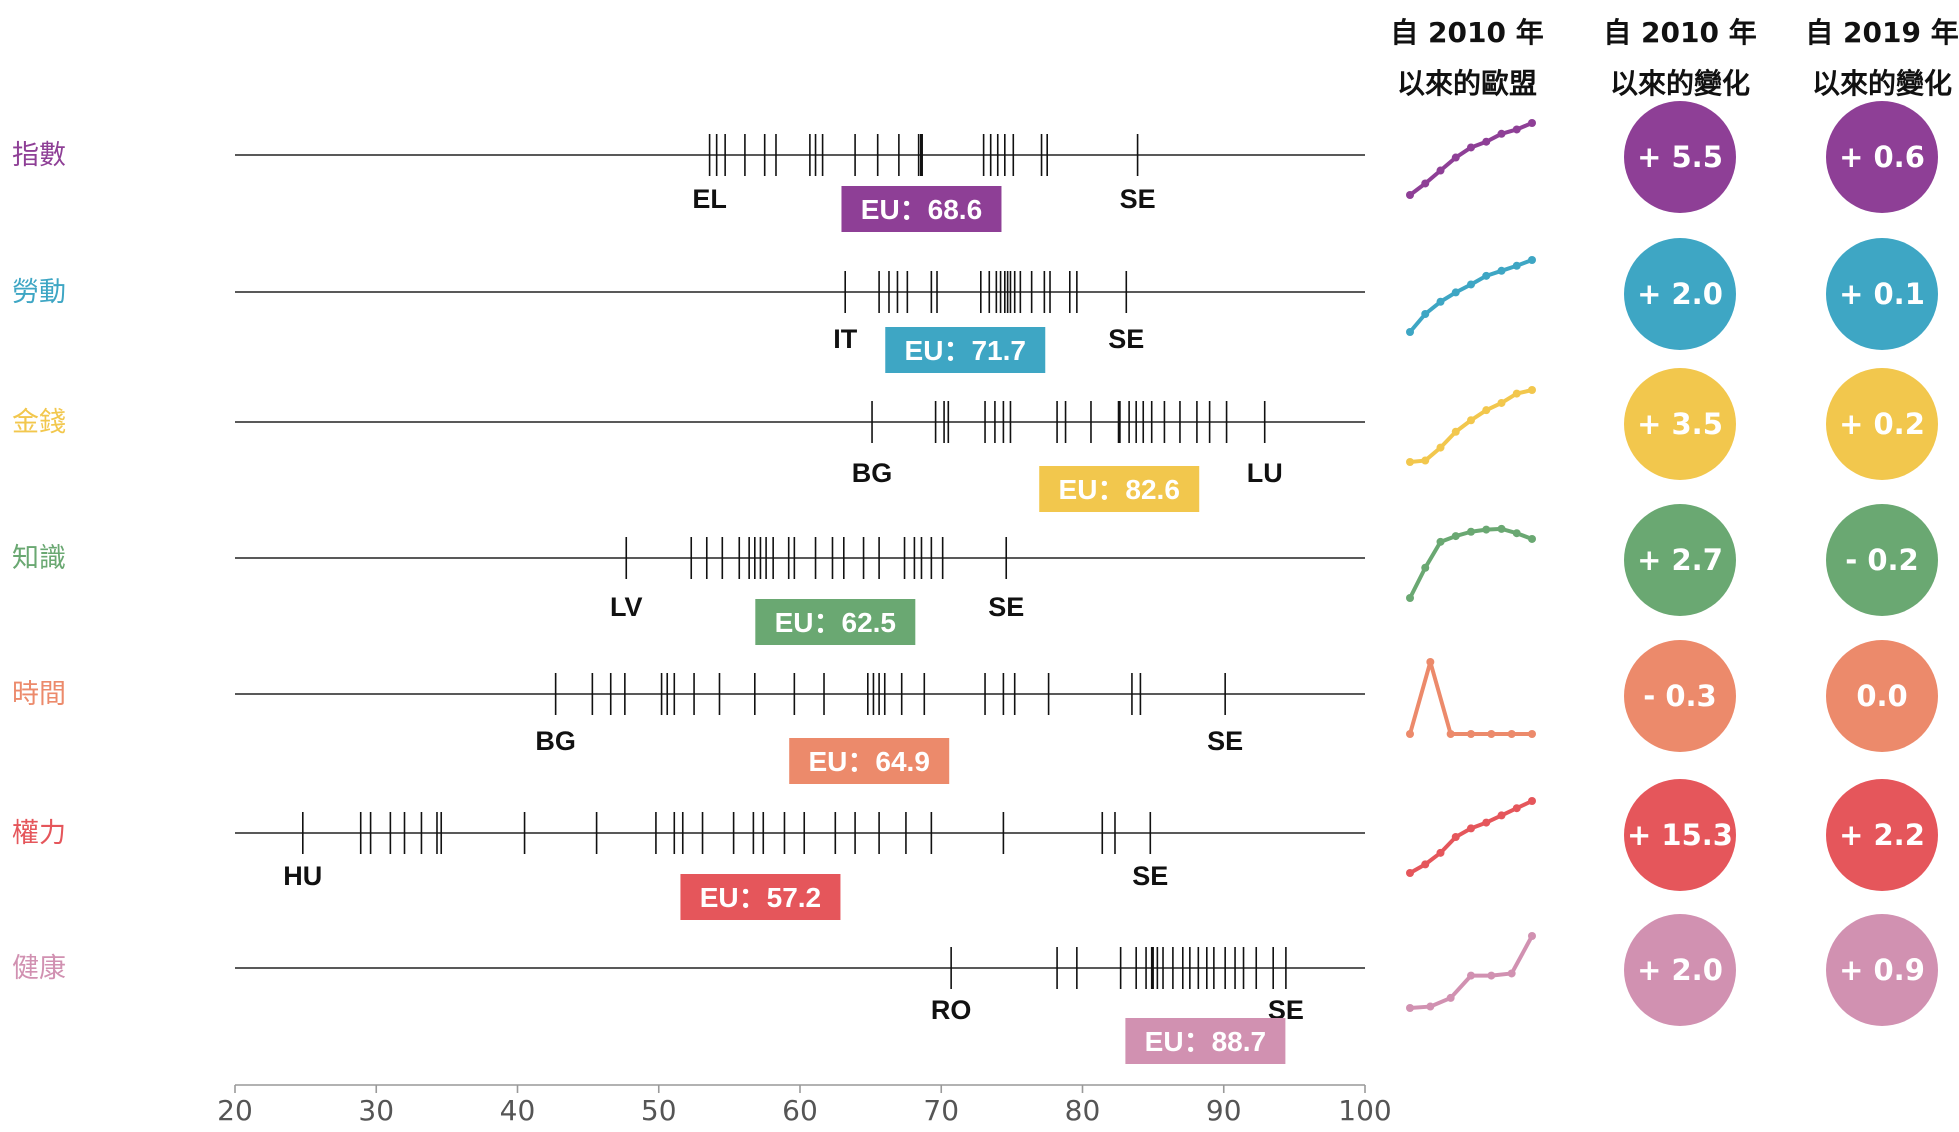 This screenshot has width=1959, height=1132. What do you see at coordinates (1471, 698) in the screenshot?
I see `trend-sparkline` at bounding box center [1471, 698].